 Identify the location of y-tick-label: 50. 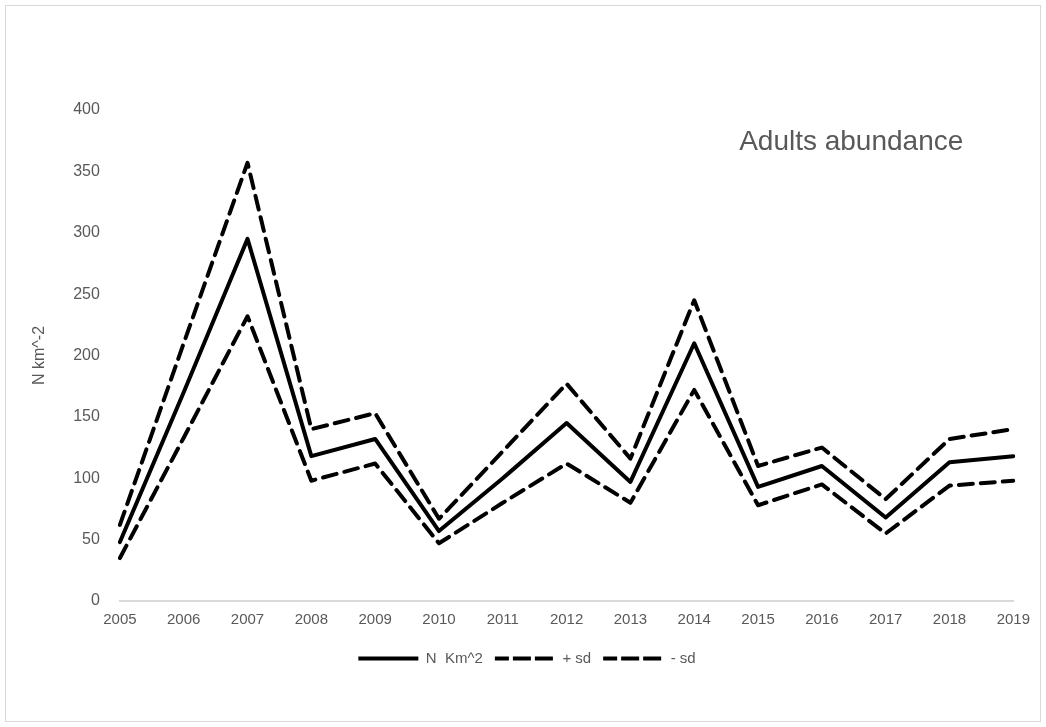
(91, 539).